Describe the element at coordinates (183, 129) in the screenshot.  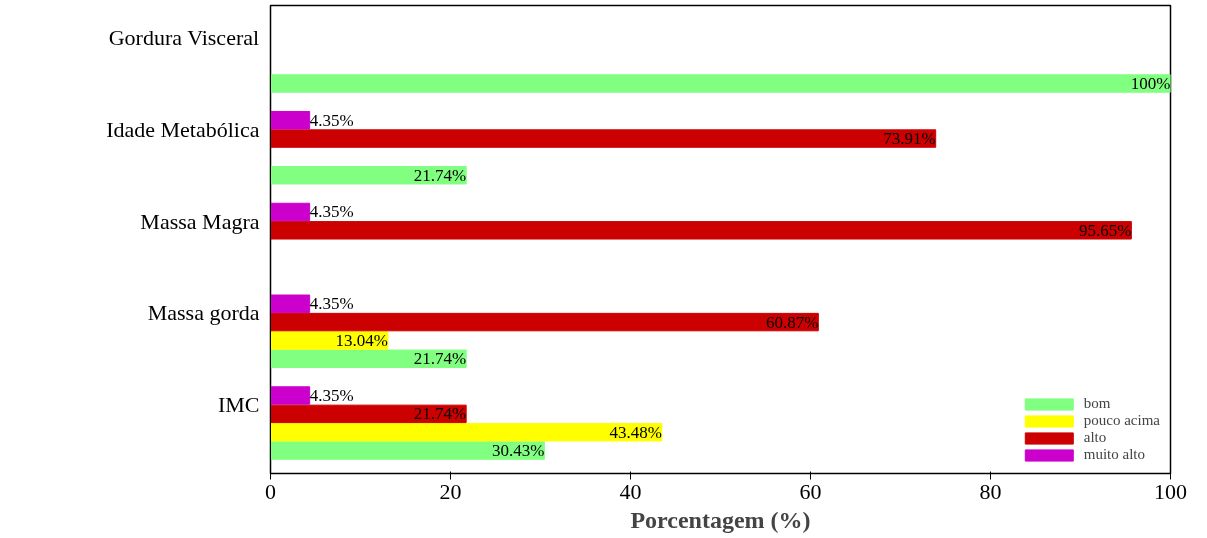
I see `y-tick-label: Idade Metabólica` at that location.